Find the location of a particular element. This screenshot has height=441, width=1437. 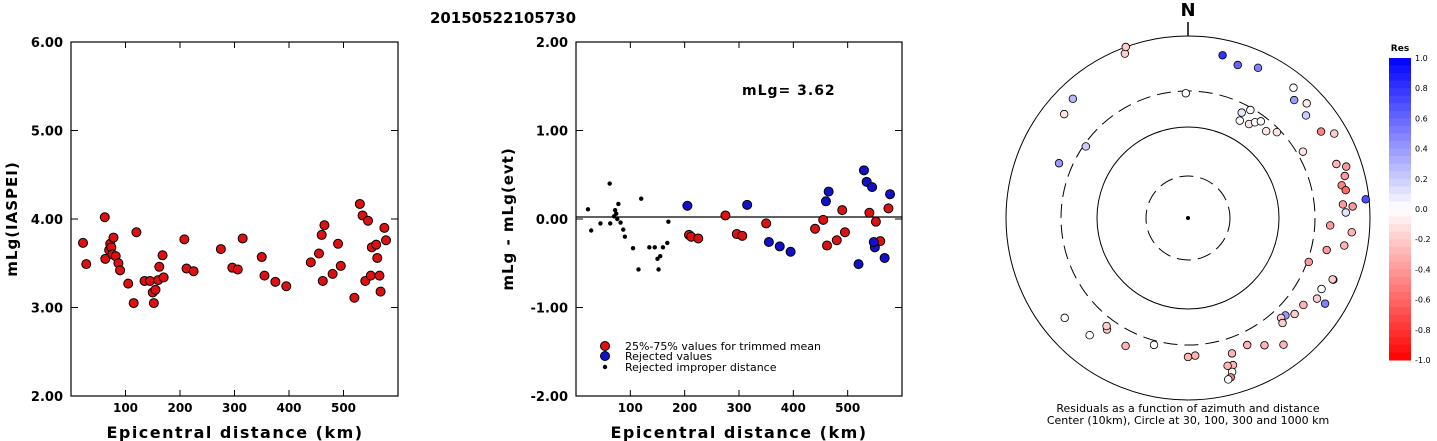

ring-30km is located at coordinates (1188, 218).